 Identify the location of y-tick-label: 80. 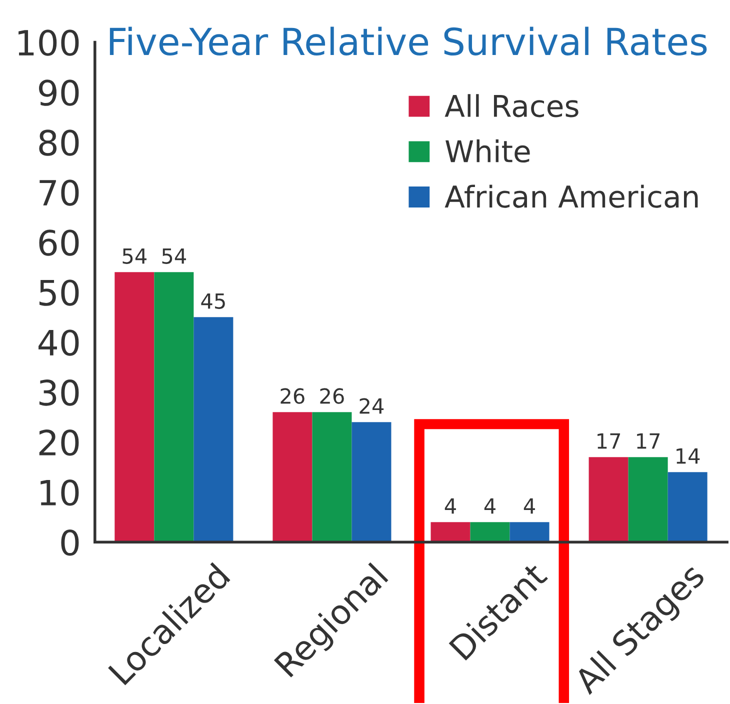
(59, 143).